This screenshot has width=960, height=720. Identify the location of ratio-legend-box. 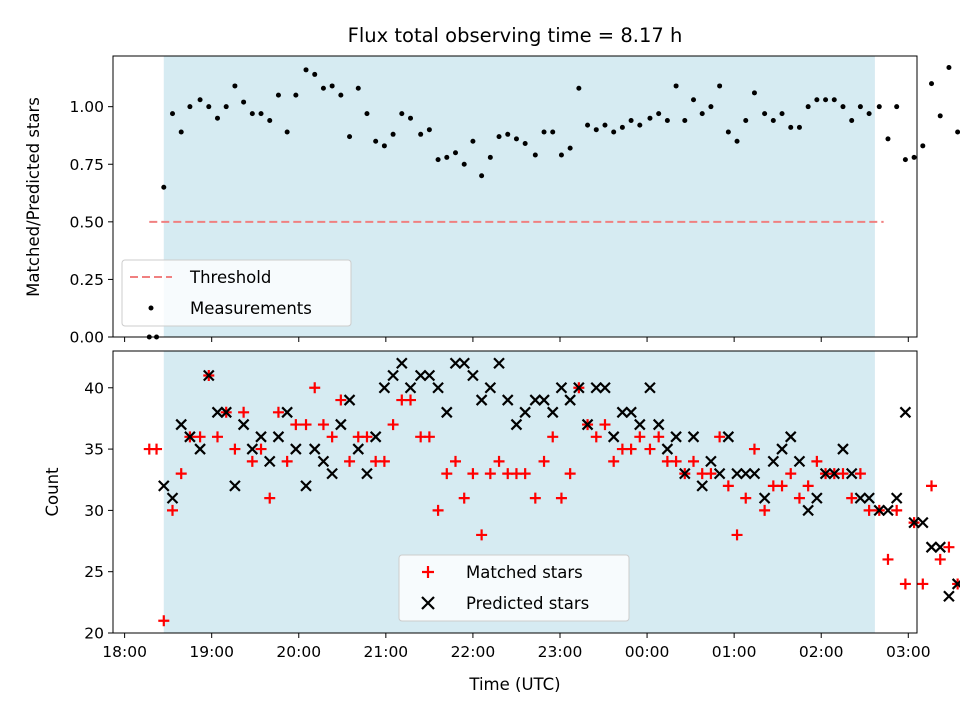
(236, 293).